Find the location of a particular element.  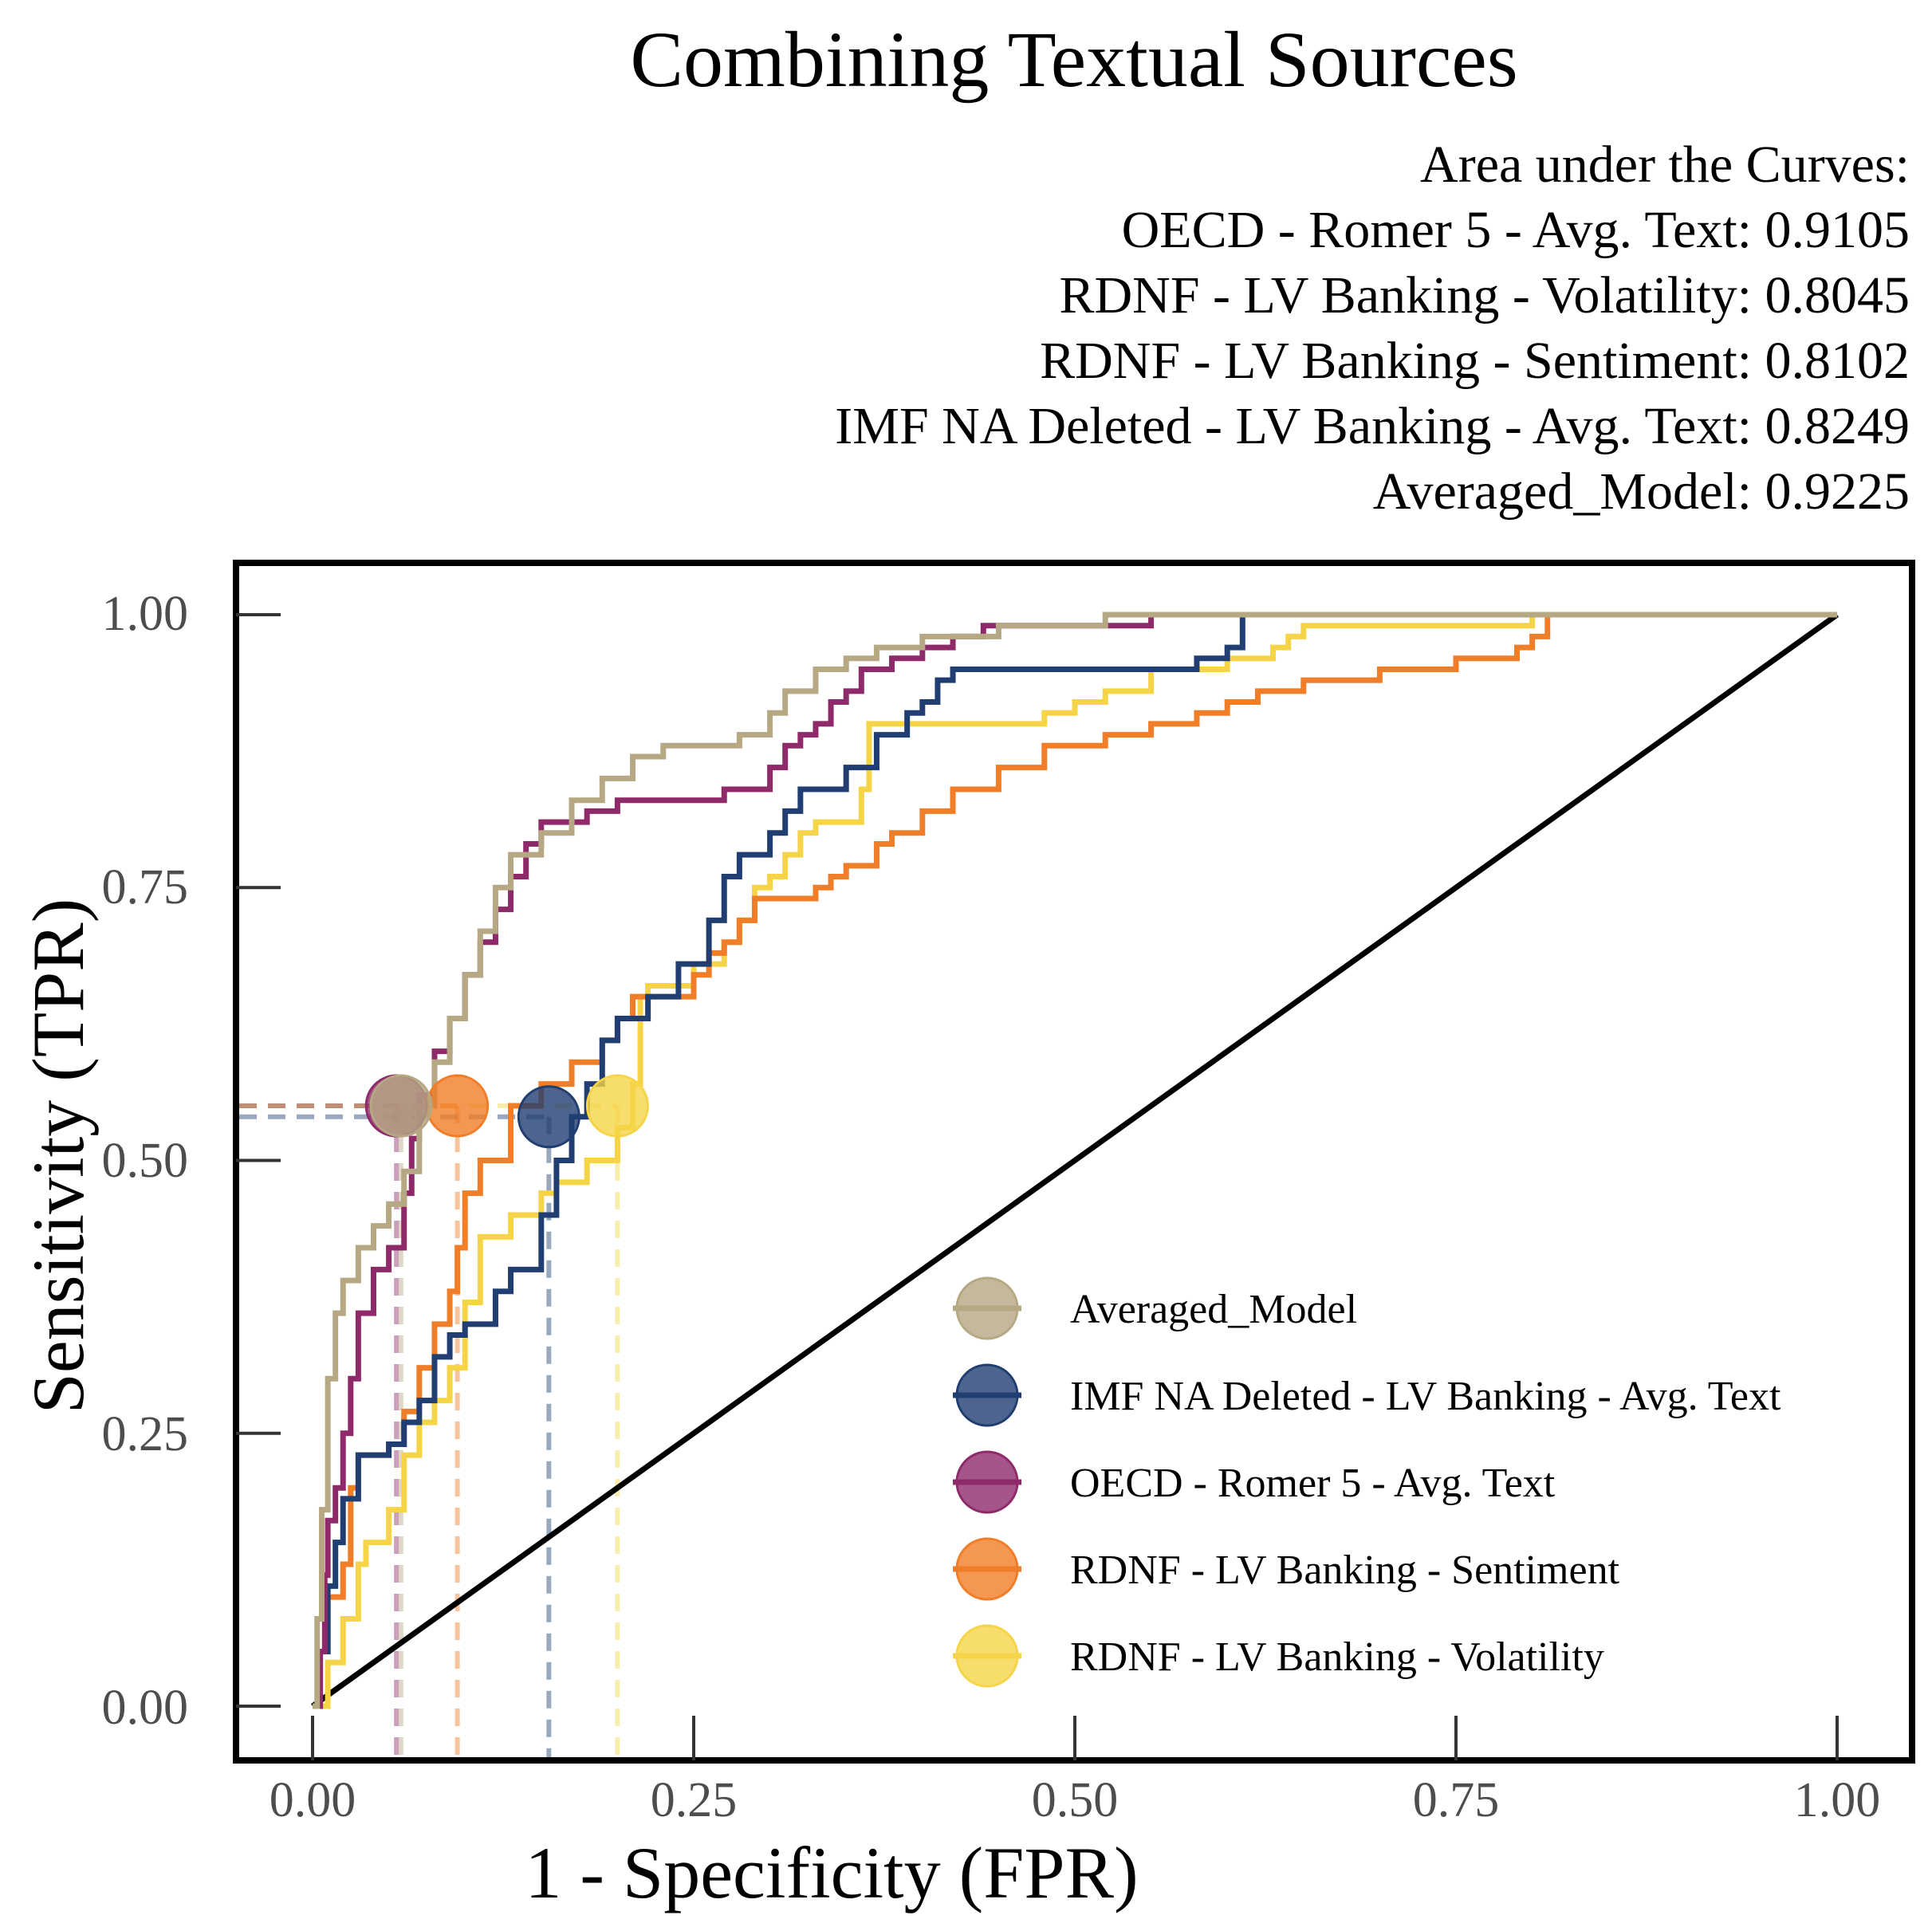

auc-line-averaged: Averaged_Model: 0.9225 is located at coordinates (1642, 491).